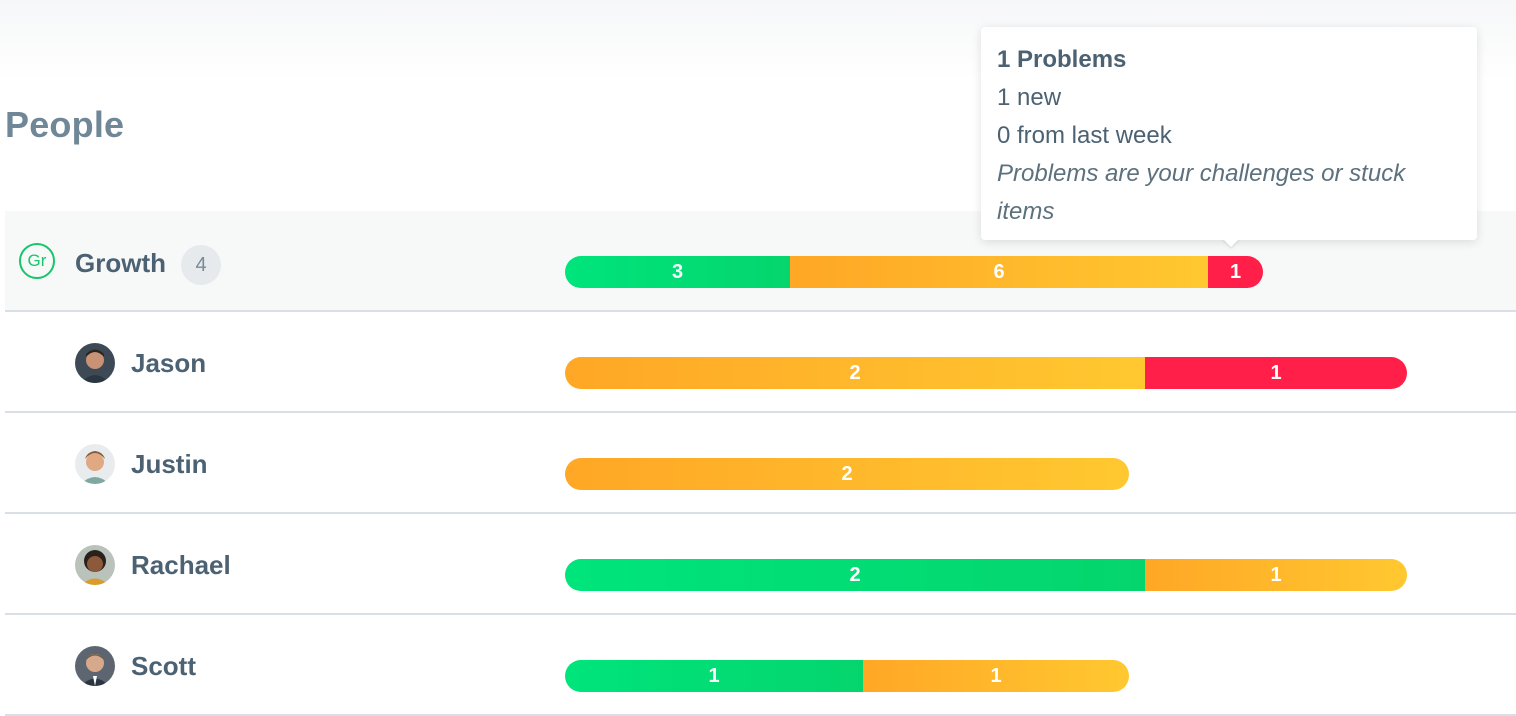 The width and height of the screenshot is (1516, 716). I want to click on team-name: Growth, so click(120, 263).